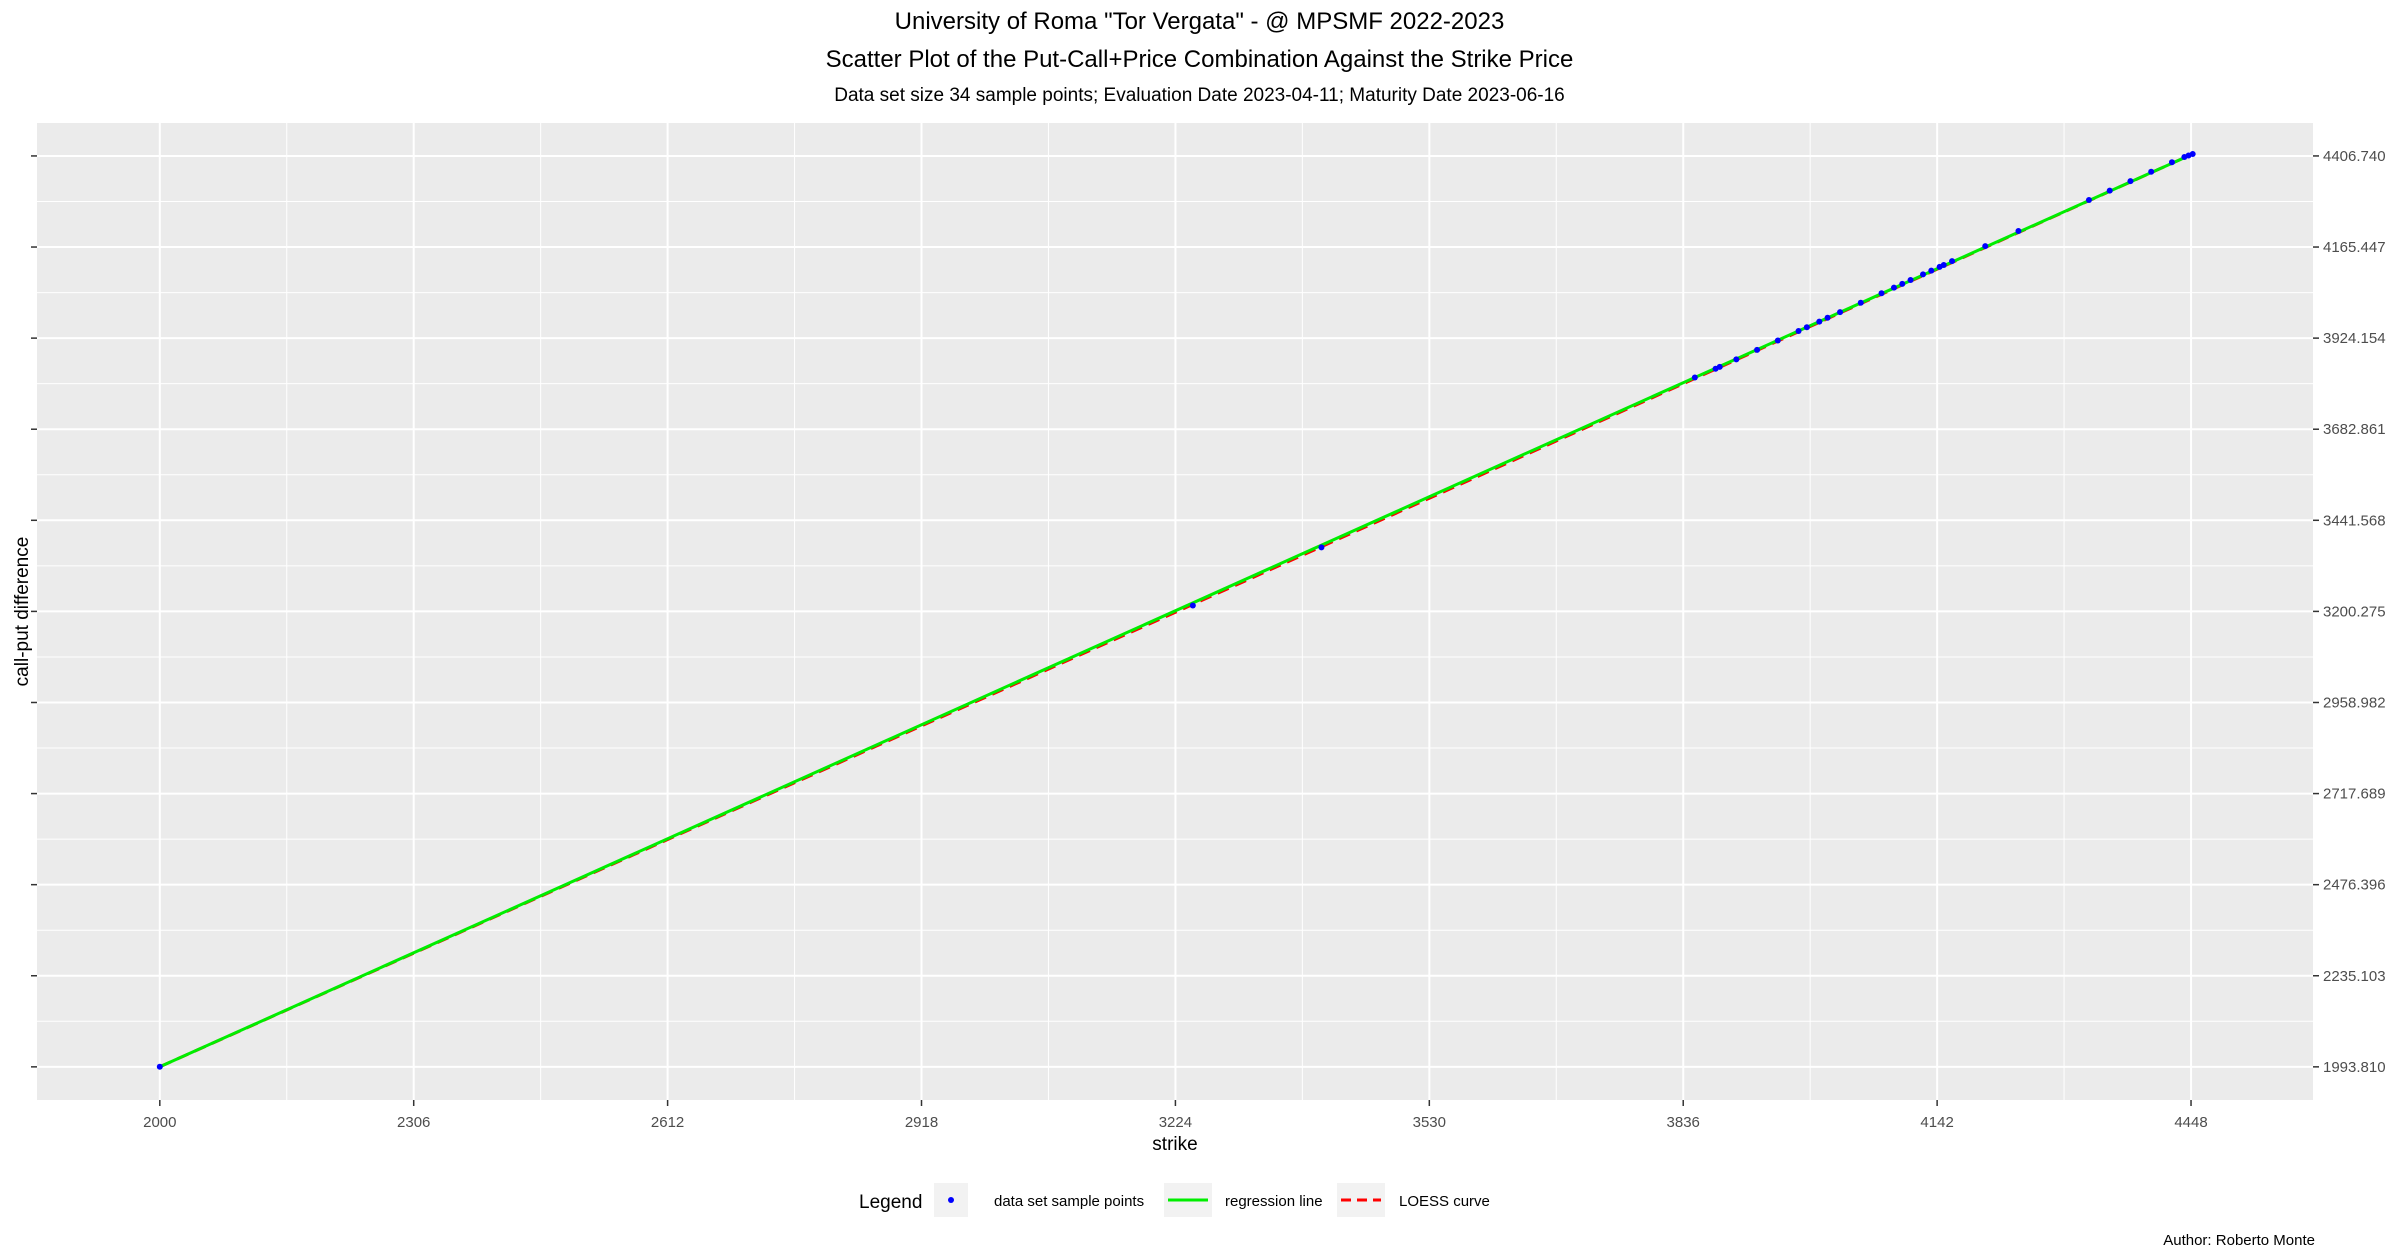 The image size is (2399, 1260). What do you see at coordinates (2354, 338) in the screenshot?
I see `y-tick-label: 3924.154` at bounding box center [2354, 338].